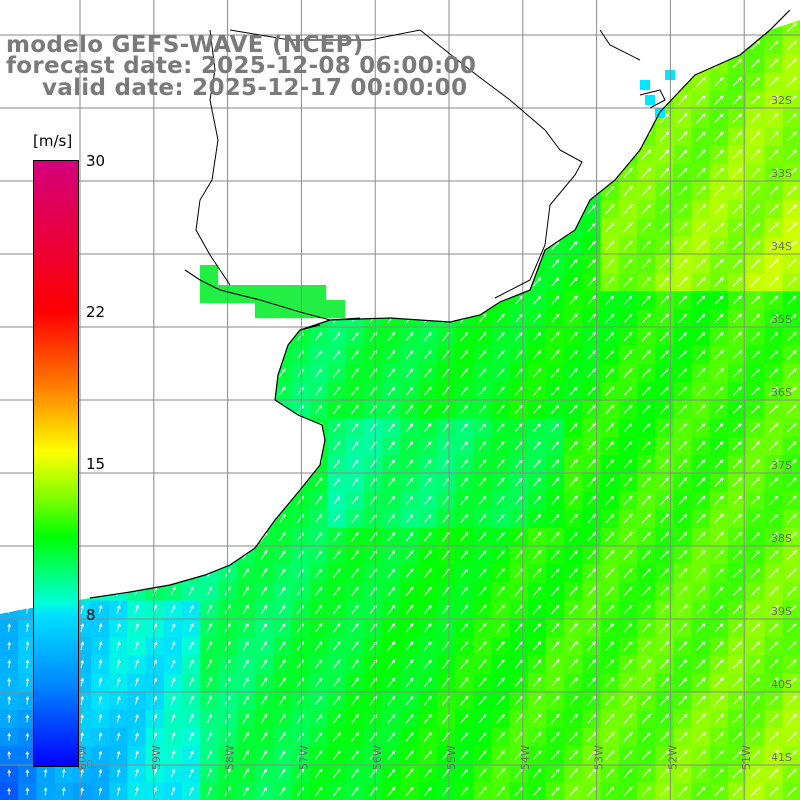  What do you see at coordinates (56, 463) in the screenshot?
I see `colorbar` at bounding box center [56, 463].